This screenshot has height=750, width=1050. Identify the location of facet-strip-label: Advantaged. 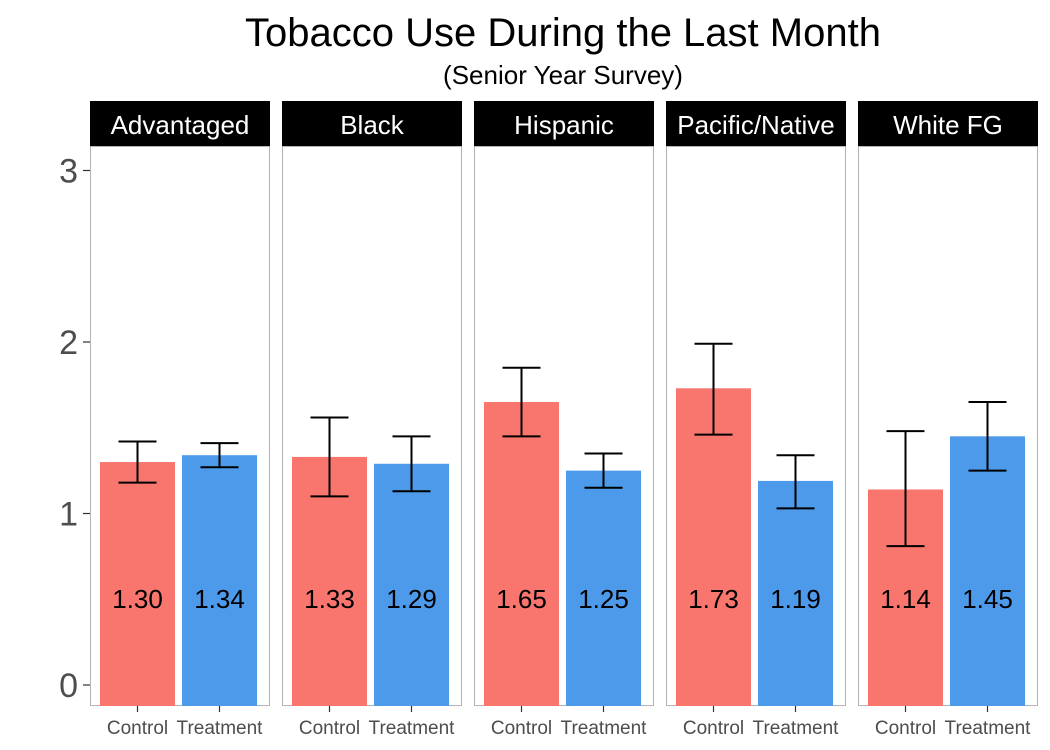
(180, 125).